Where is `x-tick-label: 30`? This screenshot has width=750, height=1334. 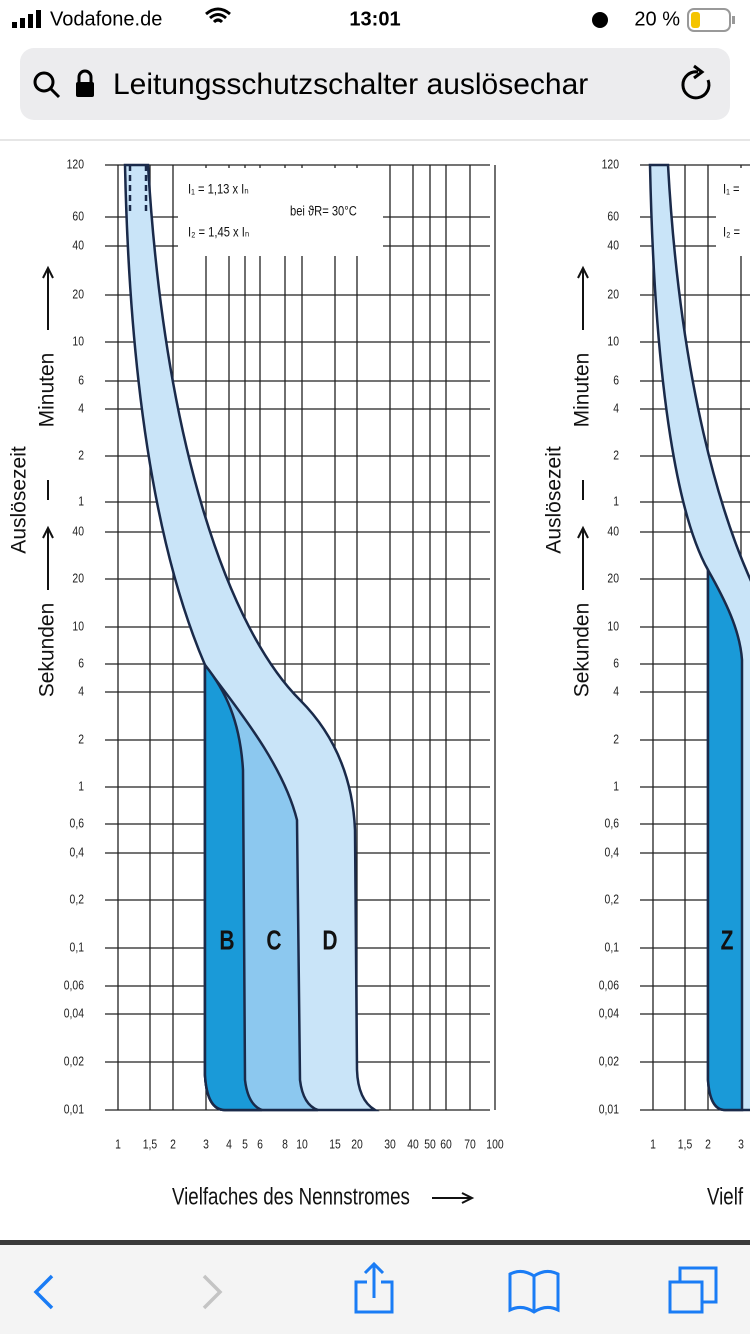
x-tick-label: 30 is located at coordinates (390, 1144).